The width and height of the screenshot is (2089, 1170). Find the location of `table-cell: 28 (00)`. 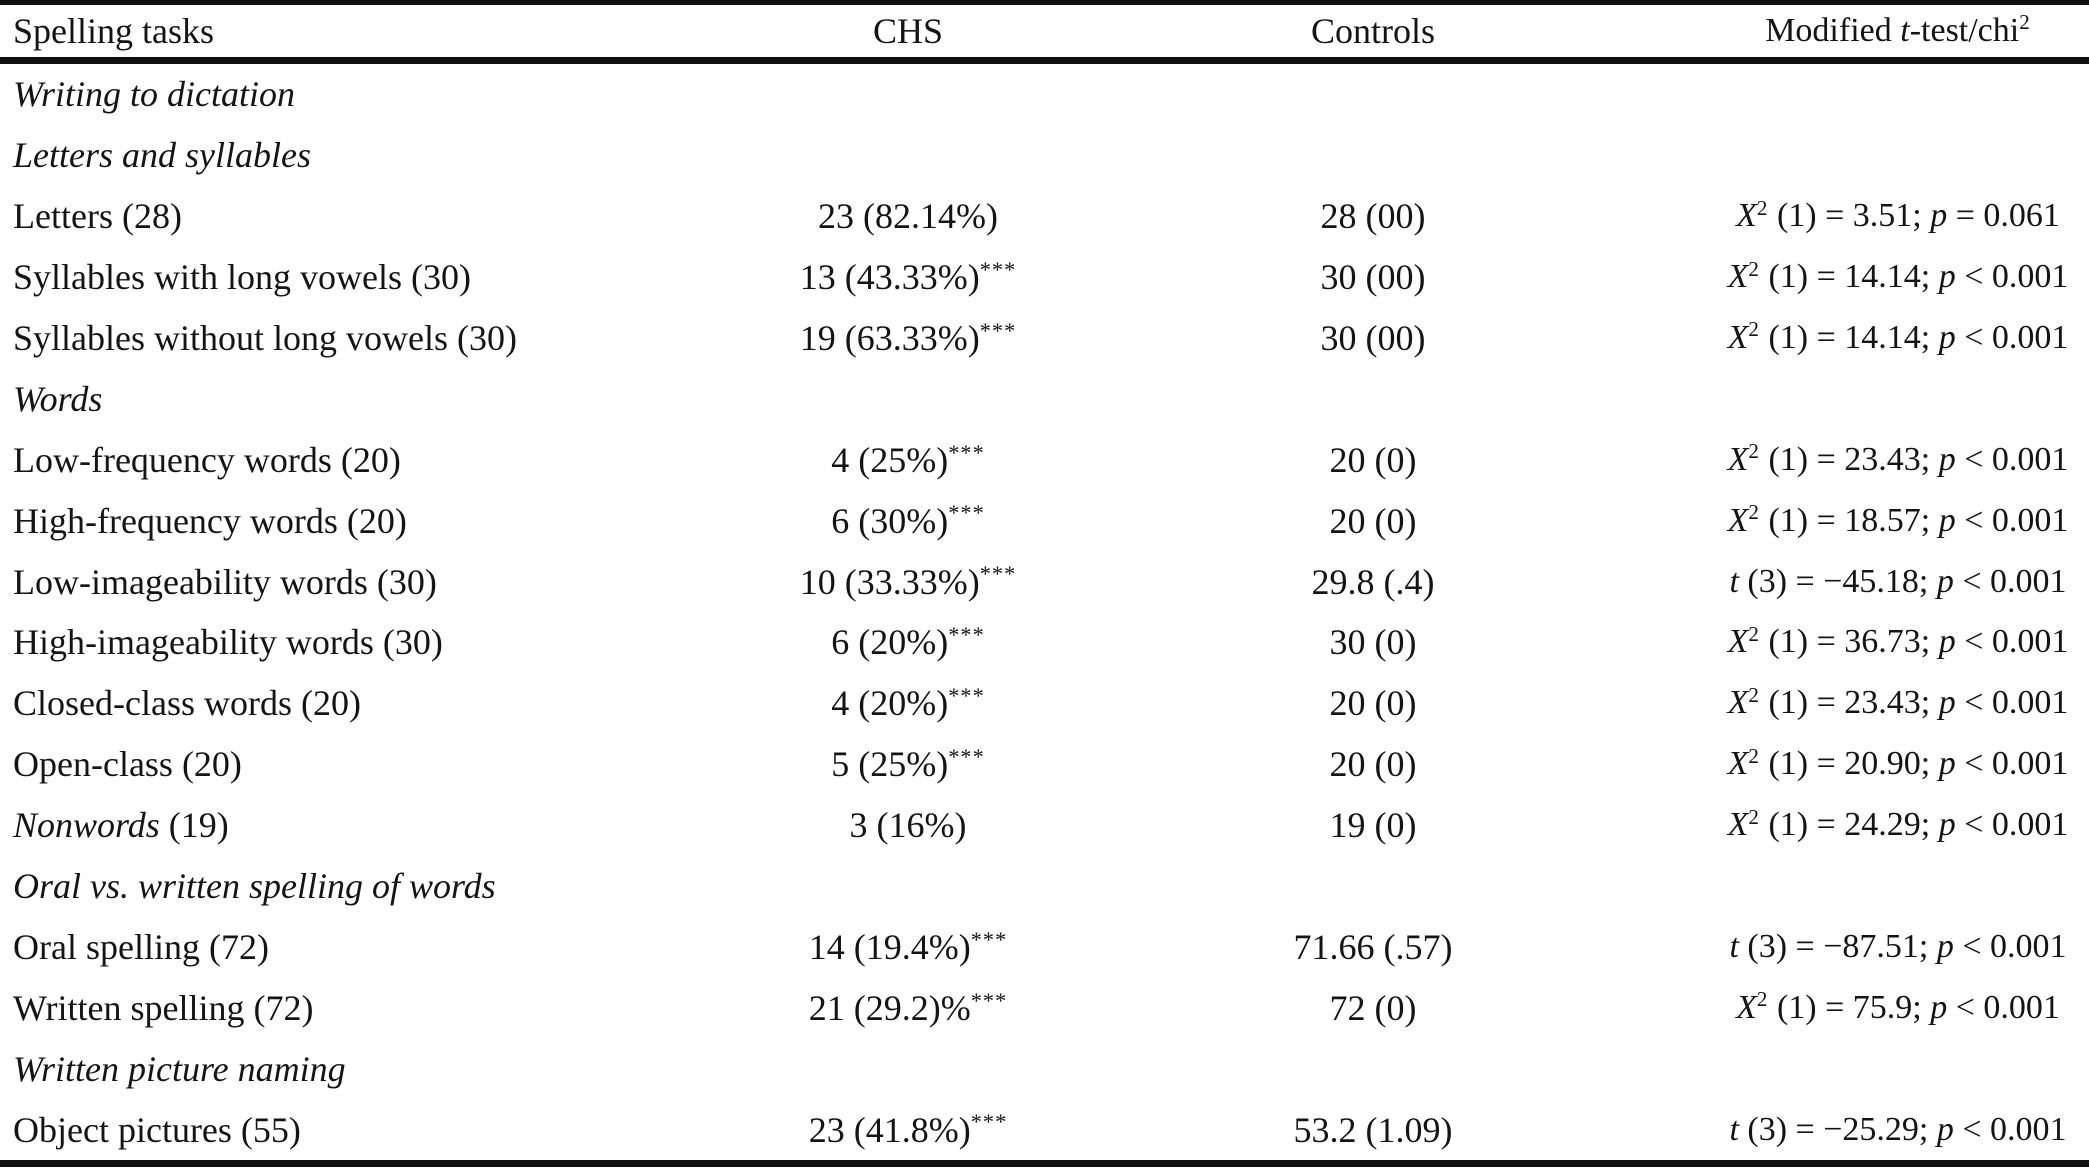

table-cell: 28 (00) is located at coordinates (1373, 216).